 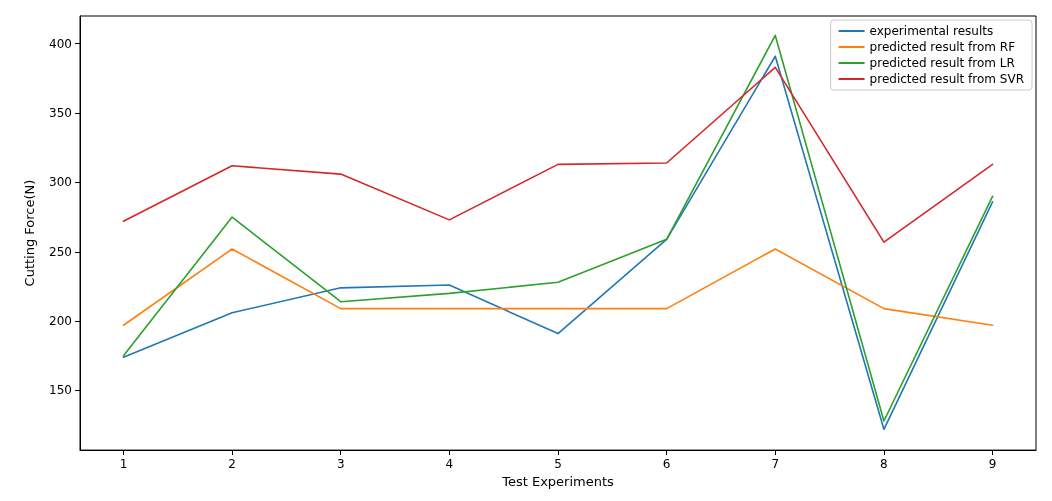 What do you see at coordinates (340, 464) in the screenshot?
I see `x-tick-label: 3` at bounding box center [340, 464].